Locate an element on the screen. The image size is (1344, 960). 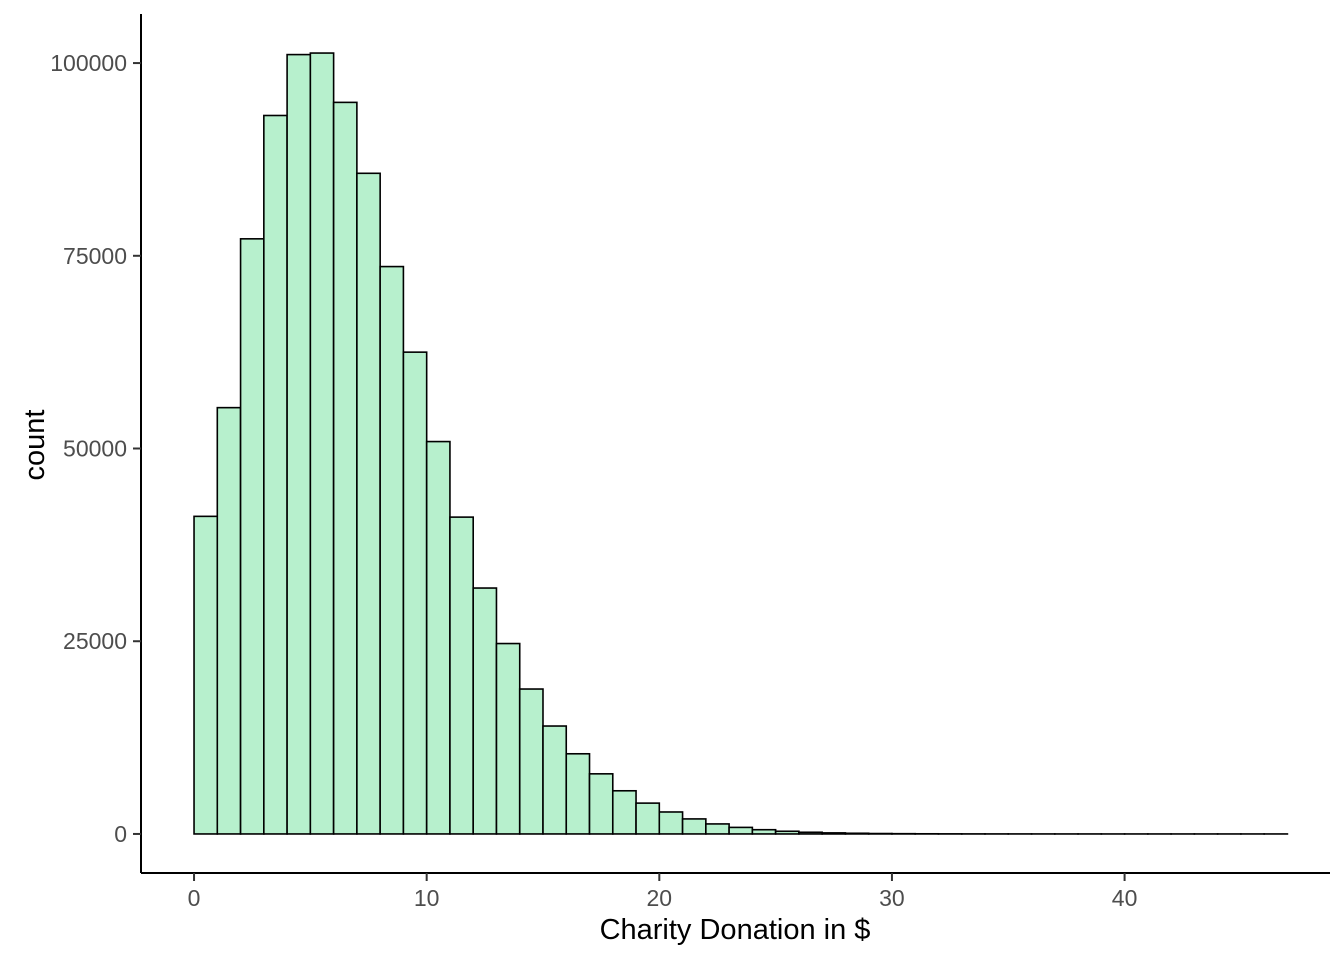
x-axis-tick-label: 10 is located at coordinates (427, 898).